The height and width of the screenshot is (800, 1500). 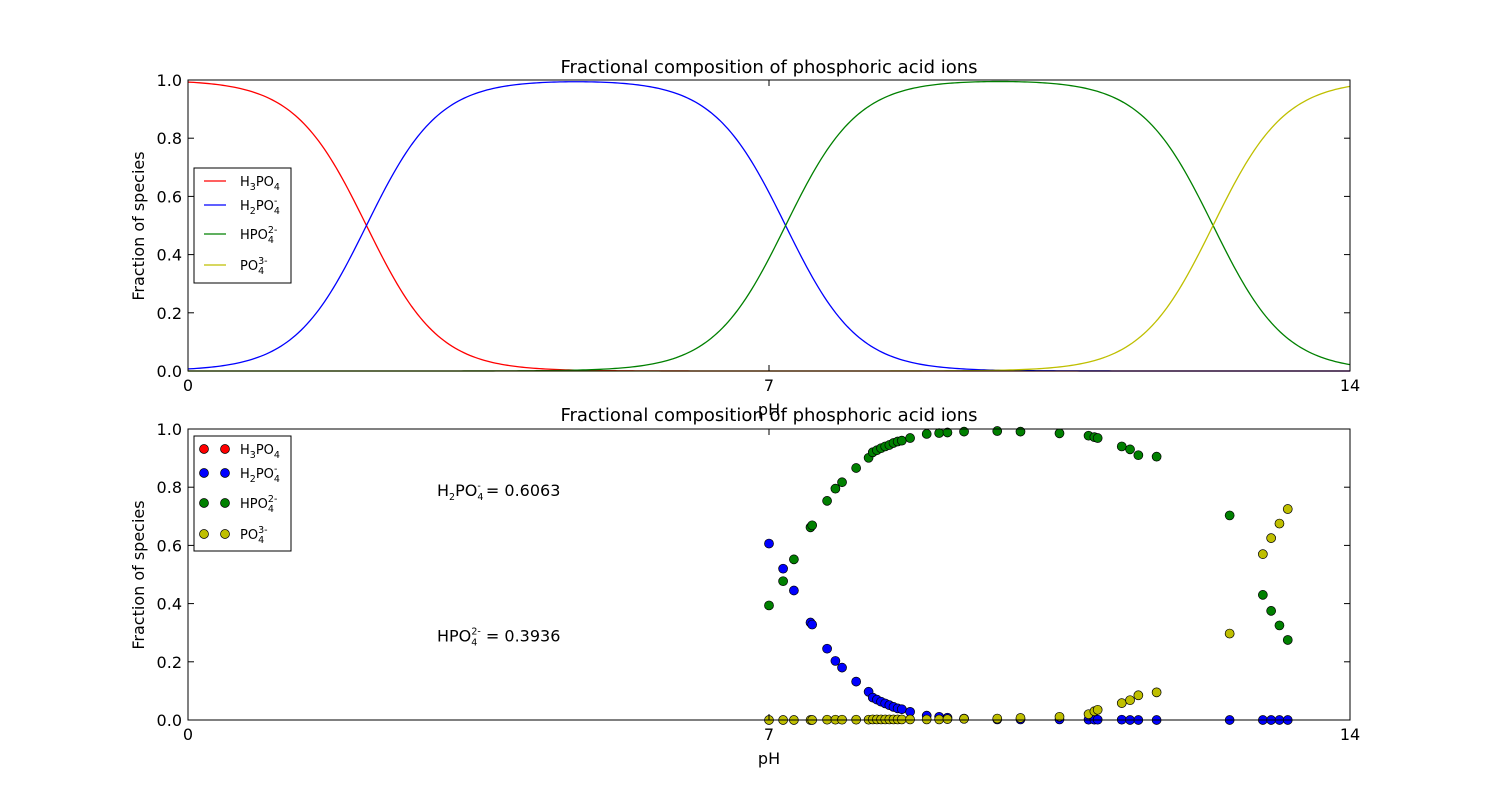 What do you see at coordinates (454, 635) in the screenshot?
I see `annotation-part: HPO` at bounding box center [454, 635].